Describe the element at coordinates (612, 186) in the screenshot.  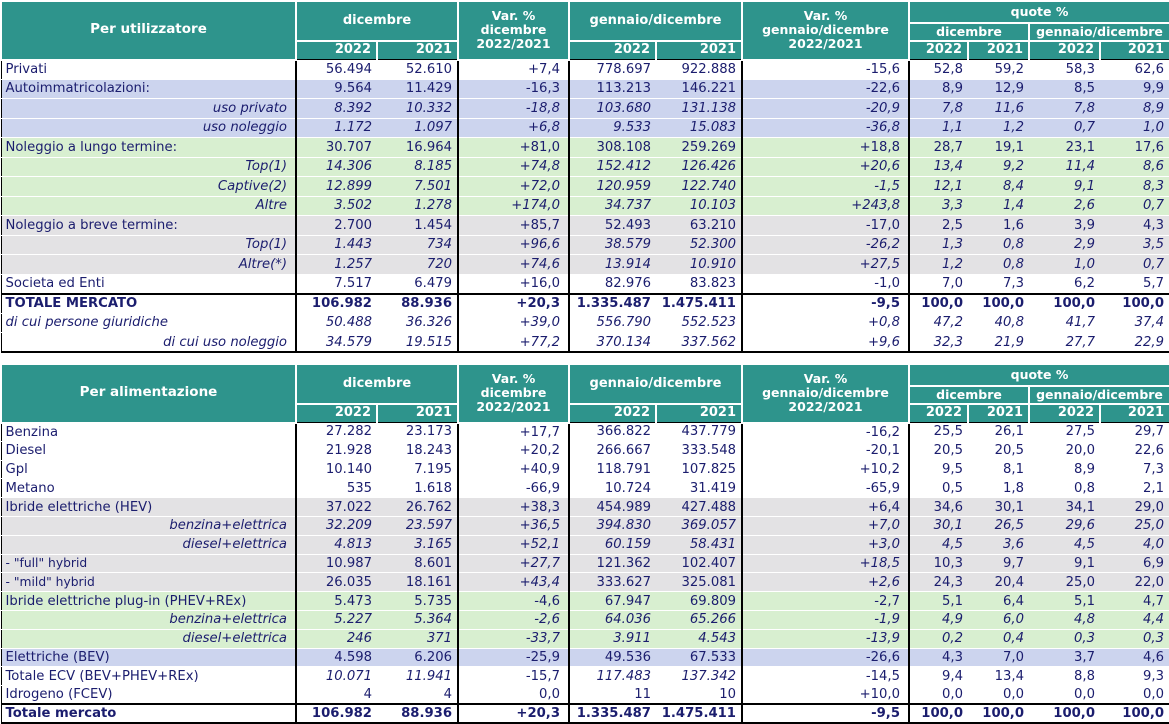
I see `cell-value: 120.959` at that location.